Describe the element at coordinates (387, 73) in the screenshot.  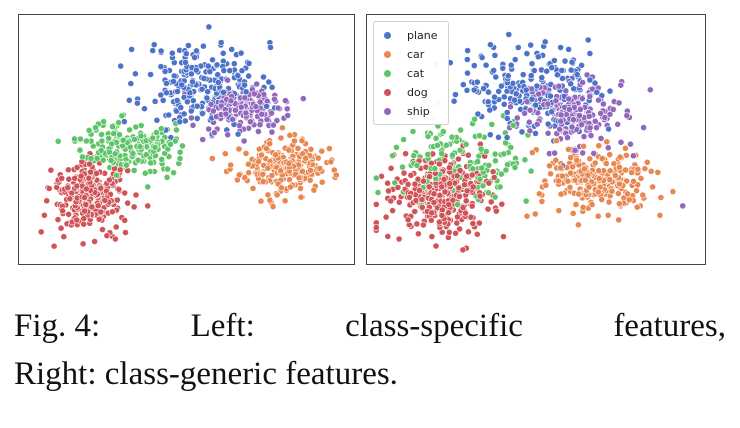
I see `legend-marker-cat` at that location.